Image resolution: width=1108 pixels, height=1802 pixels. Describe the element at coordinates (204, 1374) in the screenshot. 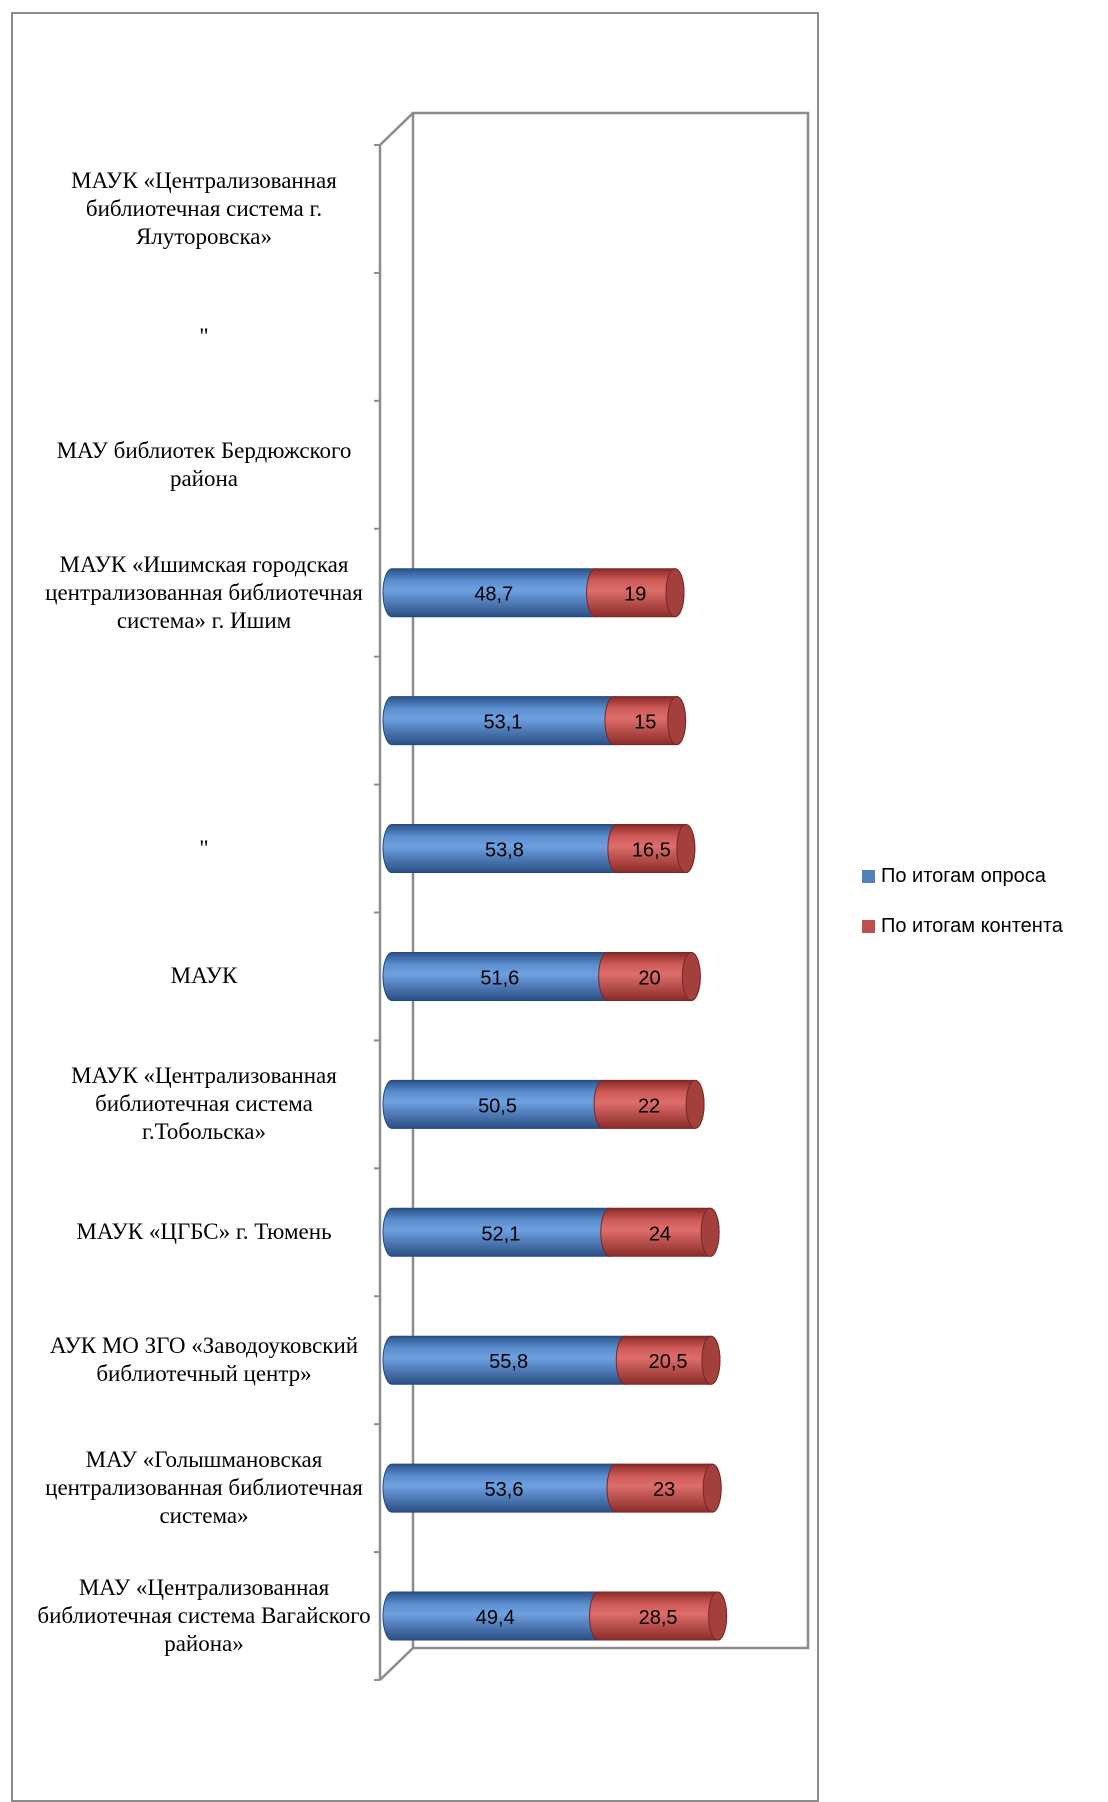

I see `category-label-line: библиотечный центр»` at that location.